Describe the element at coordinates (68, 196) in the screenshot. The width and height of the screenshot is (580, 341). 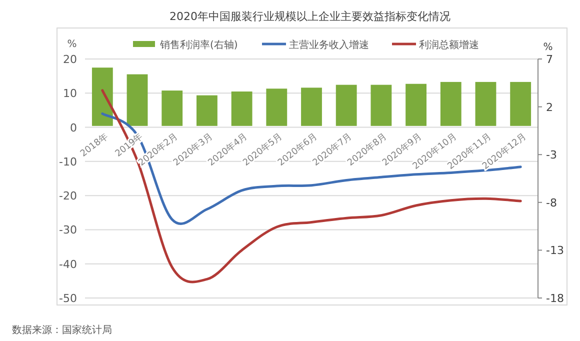
I see `y-tick-label: -20` at that location.